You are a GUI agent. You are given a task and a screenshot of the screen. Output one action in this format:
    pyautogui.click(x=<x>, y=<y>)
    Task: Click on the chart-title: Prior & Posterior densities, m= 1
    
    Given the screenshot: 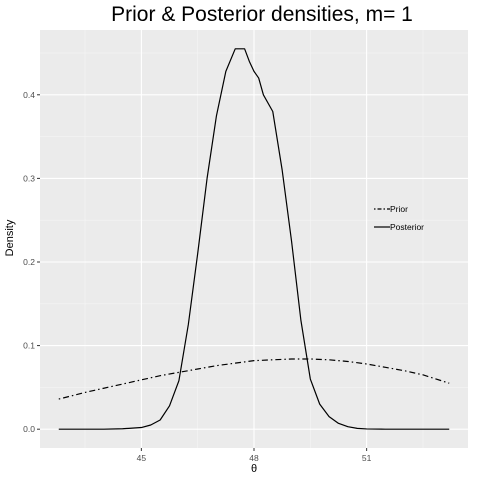 What is the action you would take?
    pyautogui.click(x=262, y=14)
    